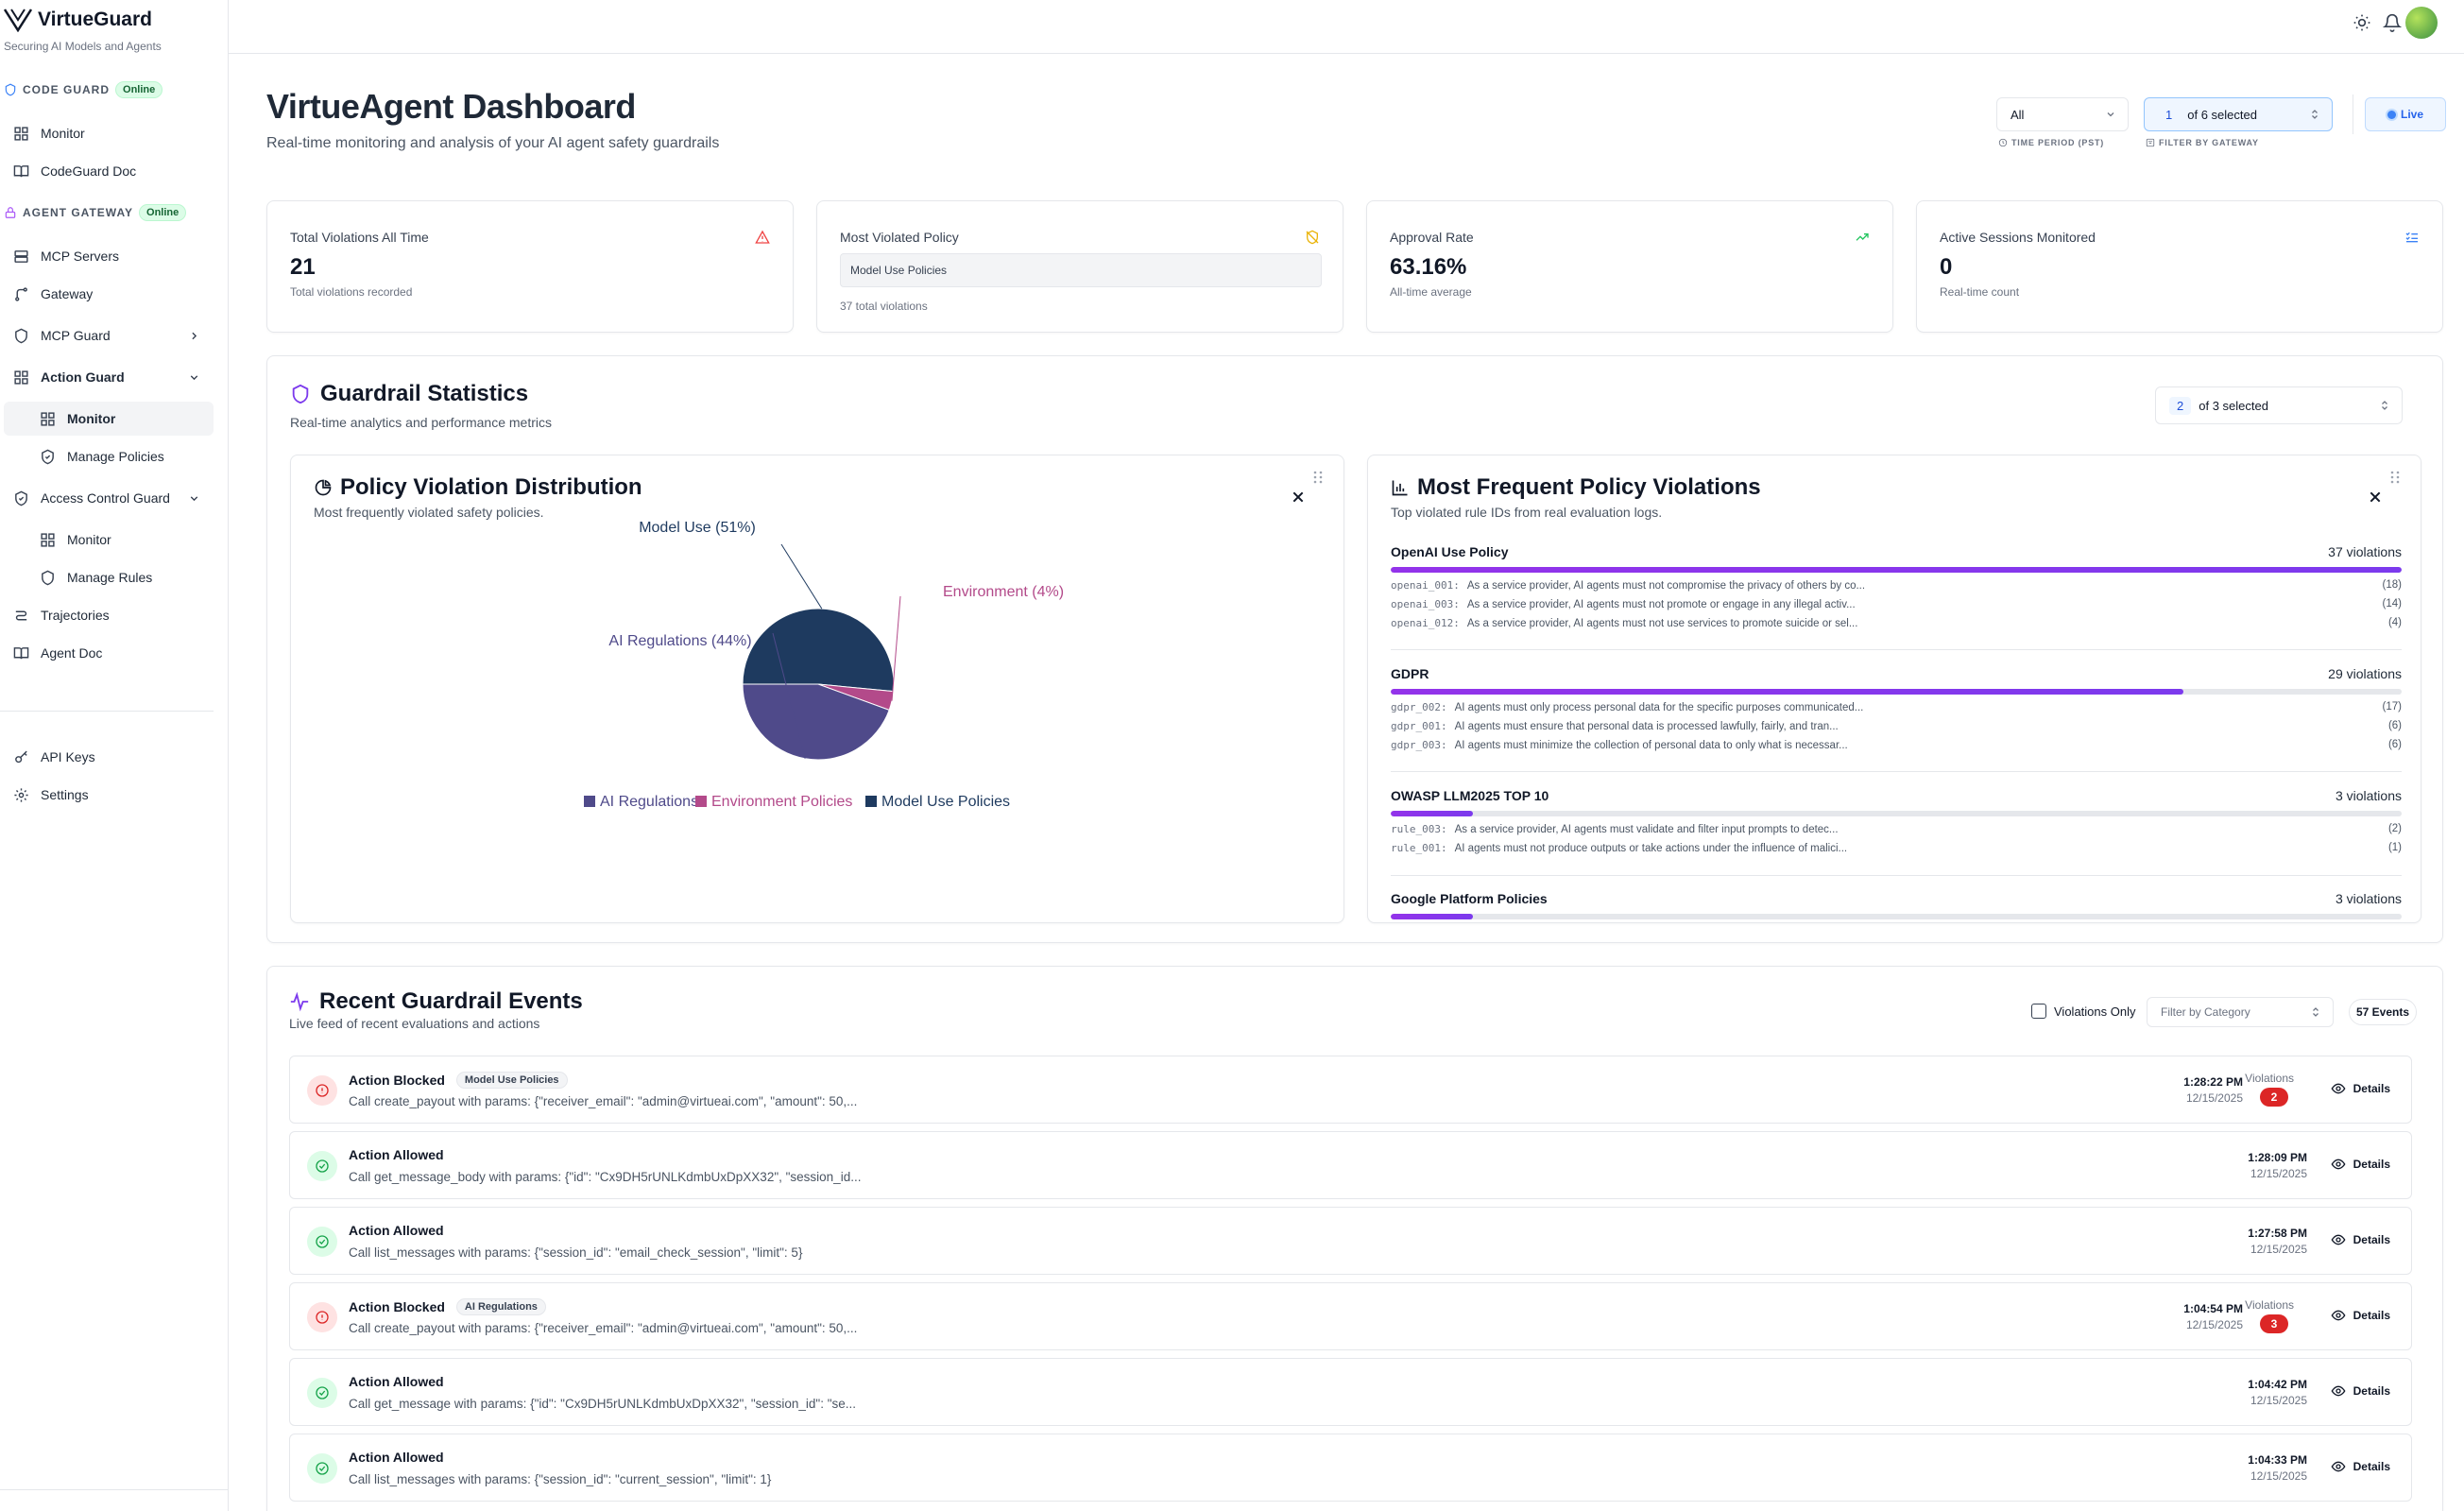 The image size is (2464, 1511). Describe the element at coordinates (781, 802) in the screenshot. I see `legend-item: Environment Policies` at that location.